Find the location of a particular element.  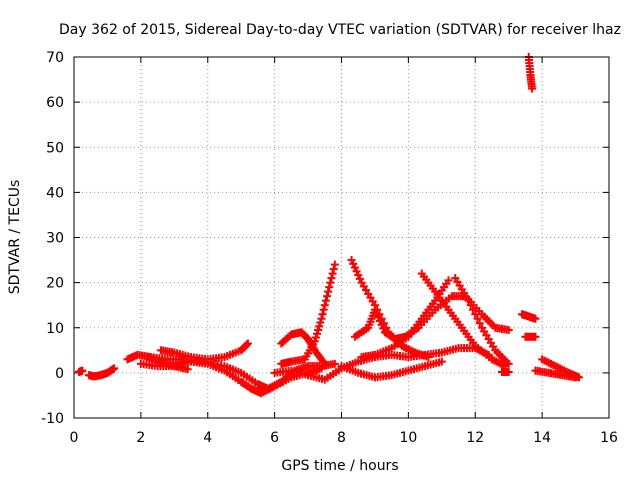

y-tick-label: 60 is located at coordinates (55, 103).